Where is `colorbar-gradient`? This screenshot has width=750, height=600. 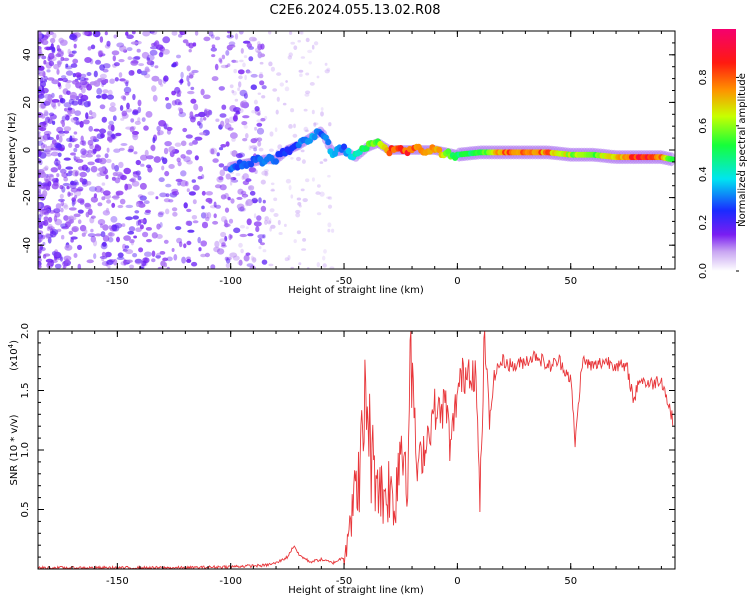
colorbar-gradient is located at coordinates (724, 150).